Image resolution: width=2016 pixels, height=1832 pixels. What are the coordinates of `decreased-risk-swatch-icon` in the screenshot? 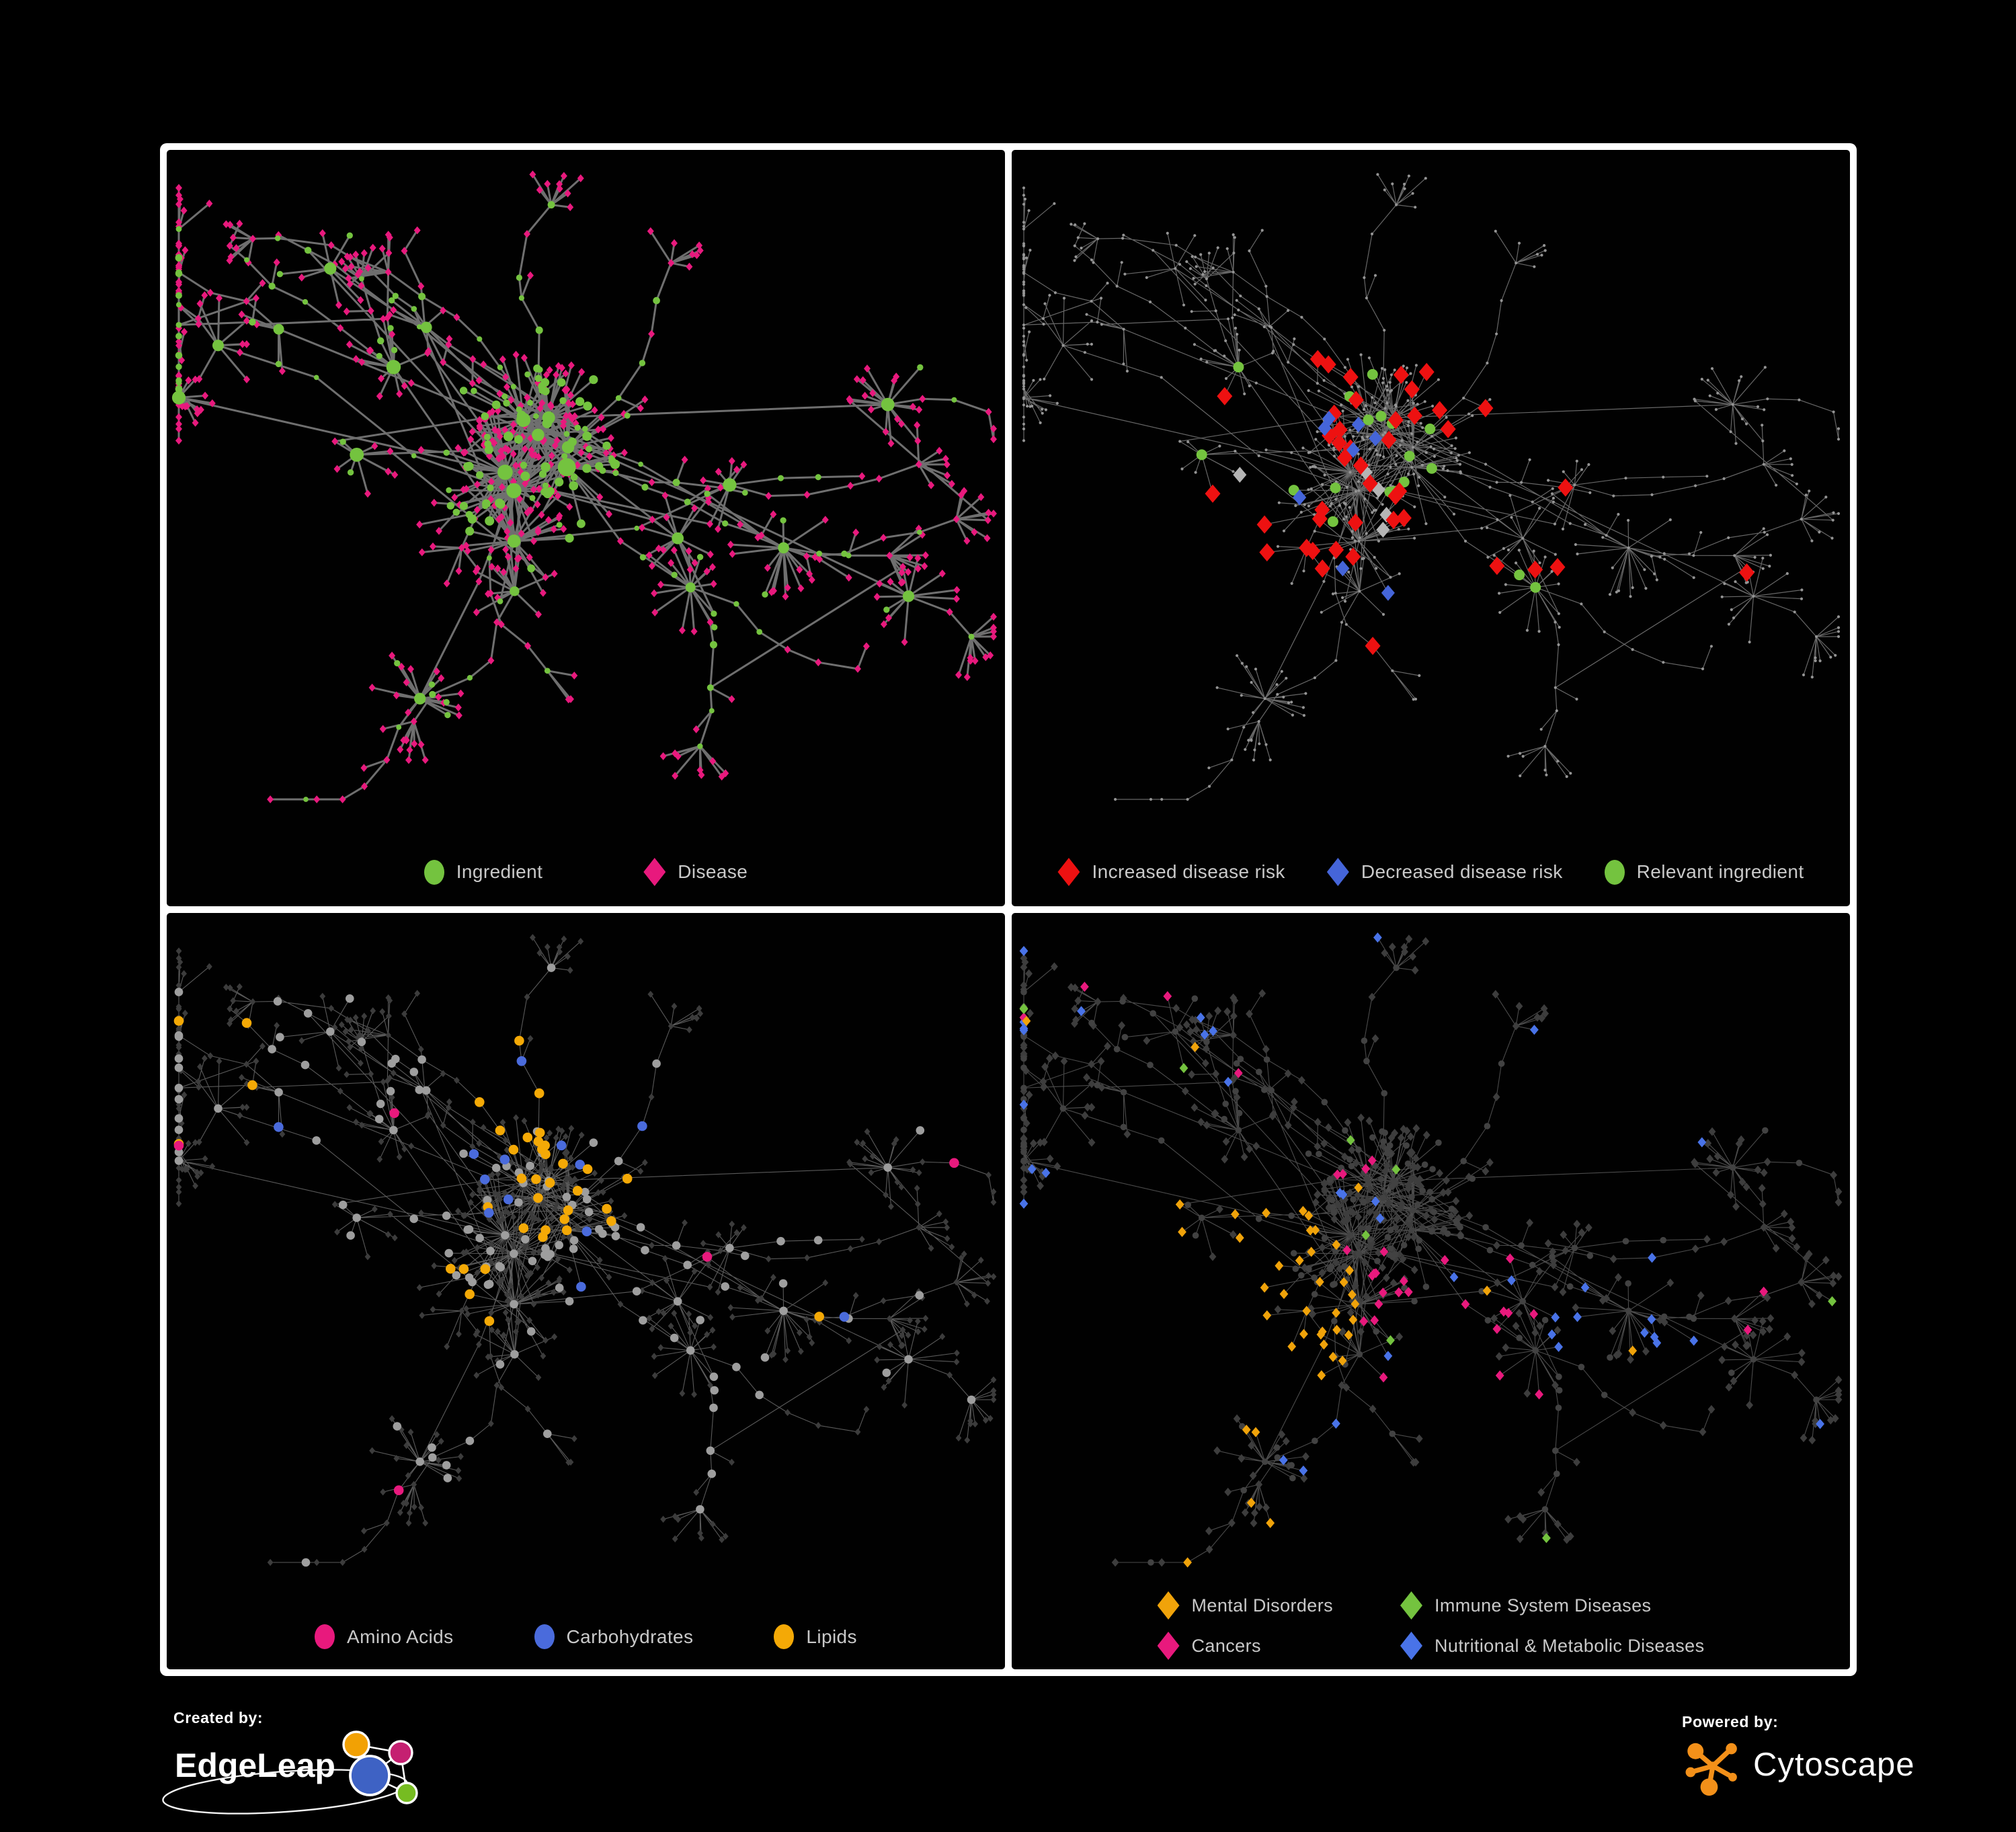 It's located at (1337, 872).